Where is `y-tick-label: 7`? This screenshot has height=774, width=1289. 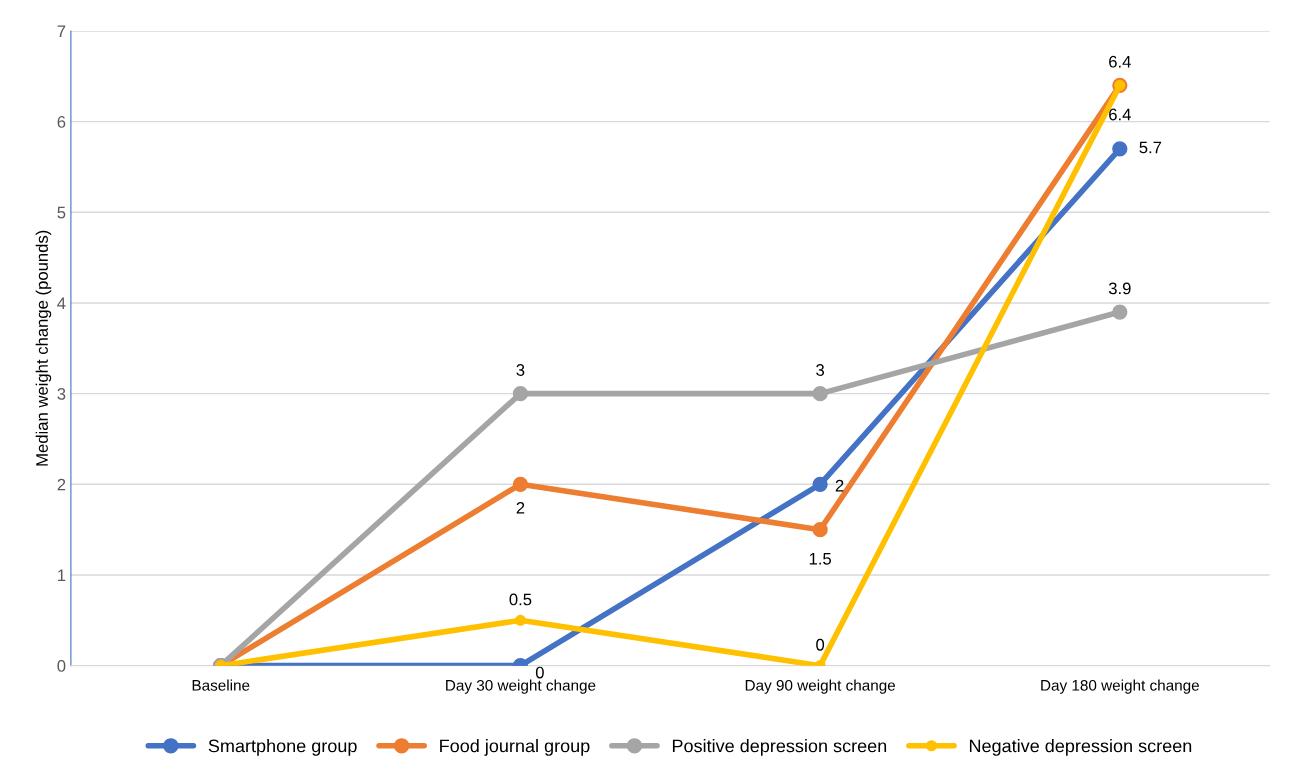
y-tick-label: 7 is located at coordinates (61, 31).